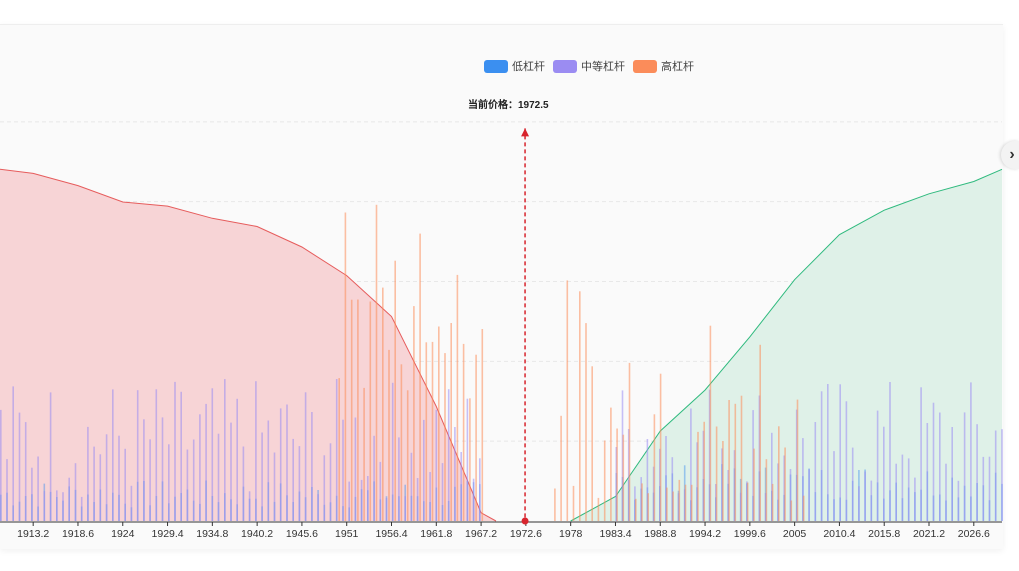 This screenshot has width=1019, height=571. I want to click on next-arrow-button: ›, so click(1010, 155).